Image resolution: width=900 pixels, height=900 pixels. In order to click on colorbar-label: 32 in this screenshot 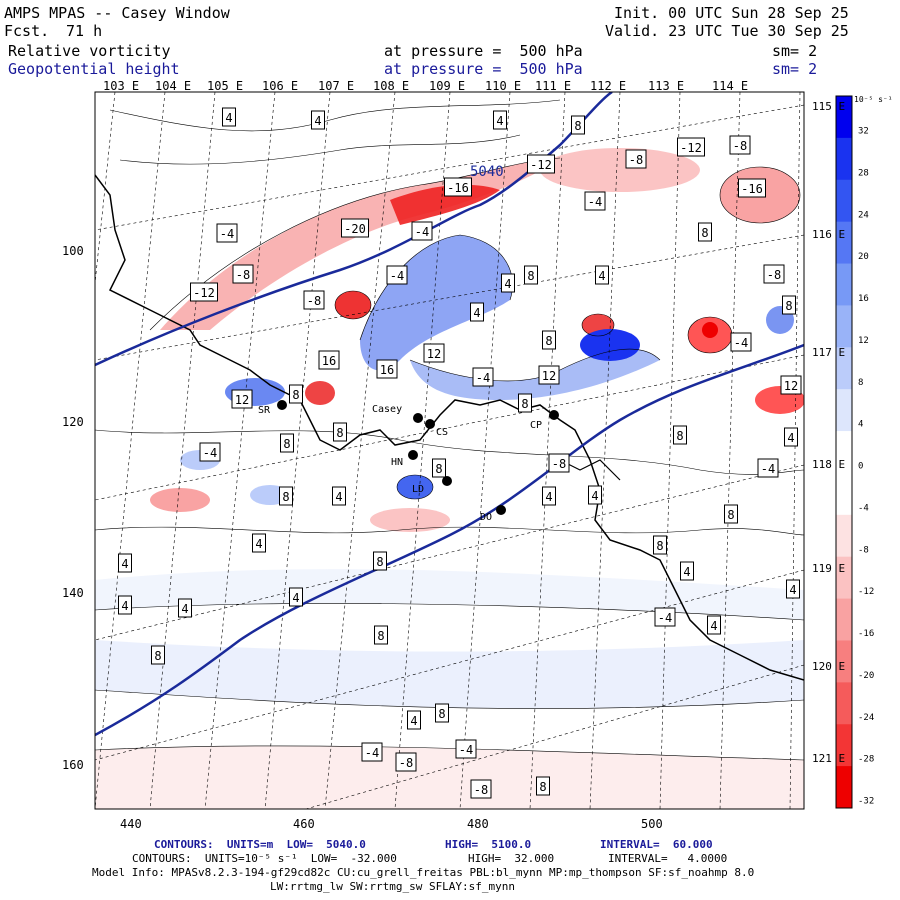, I will do `click(863, 132)`.